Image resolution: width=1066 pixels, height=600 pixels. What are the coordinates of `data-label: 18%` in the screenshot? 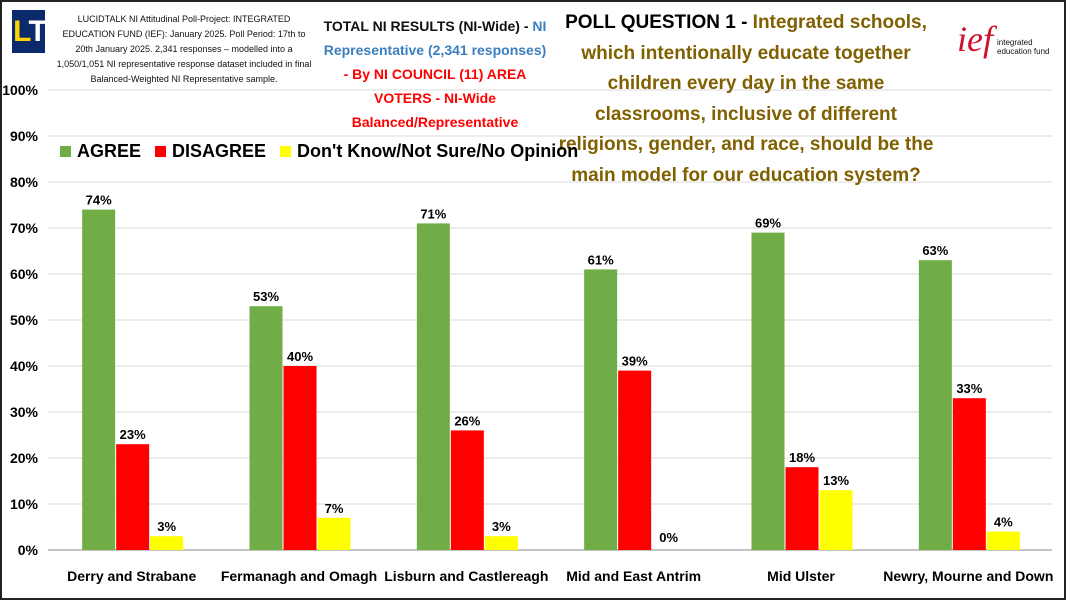 It's located at (802, 457).